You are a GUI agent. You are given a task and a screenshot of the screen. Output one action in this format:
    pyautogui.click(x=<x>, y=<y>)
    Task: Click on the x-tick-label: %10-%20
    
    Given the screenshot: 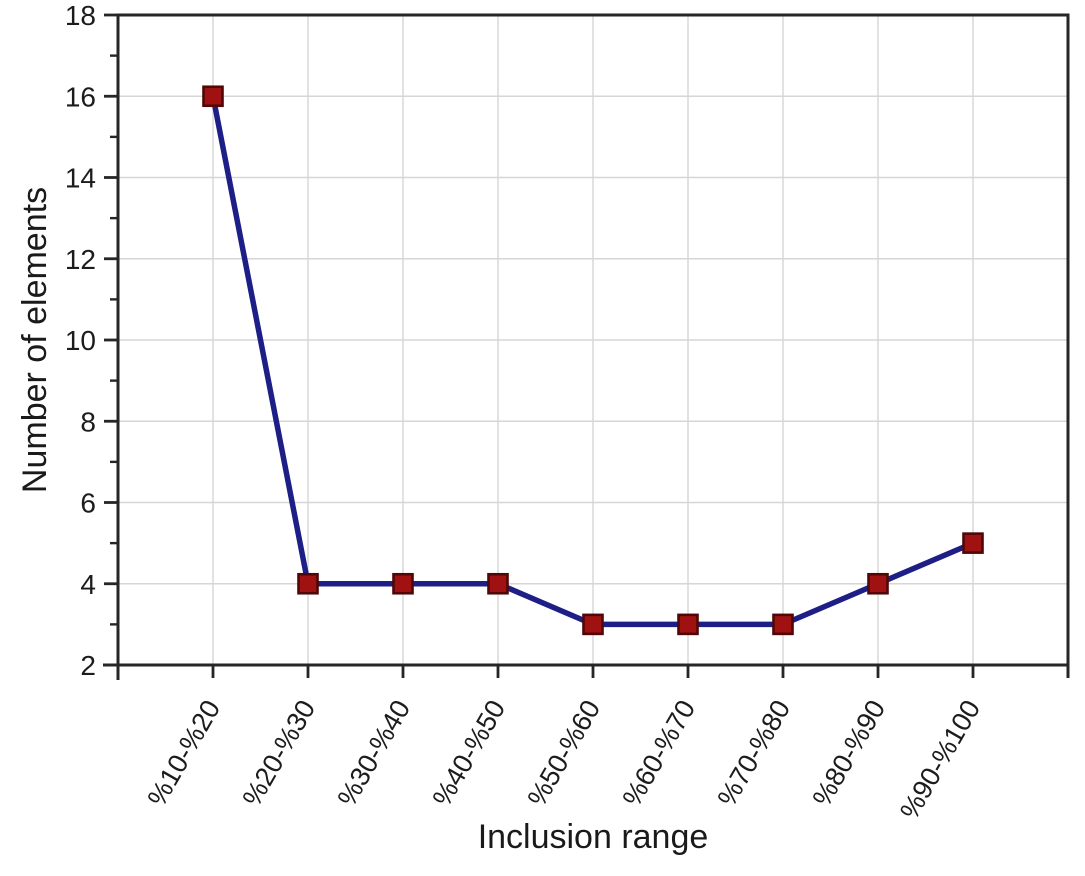 What is the action you would take?
    pyautogui.click(x=184, y=753)
    